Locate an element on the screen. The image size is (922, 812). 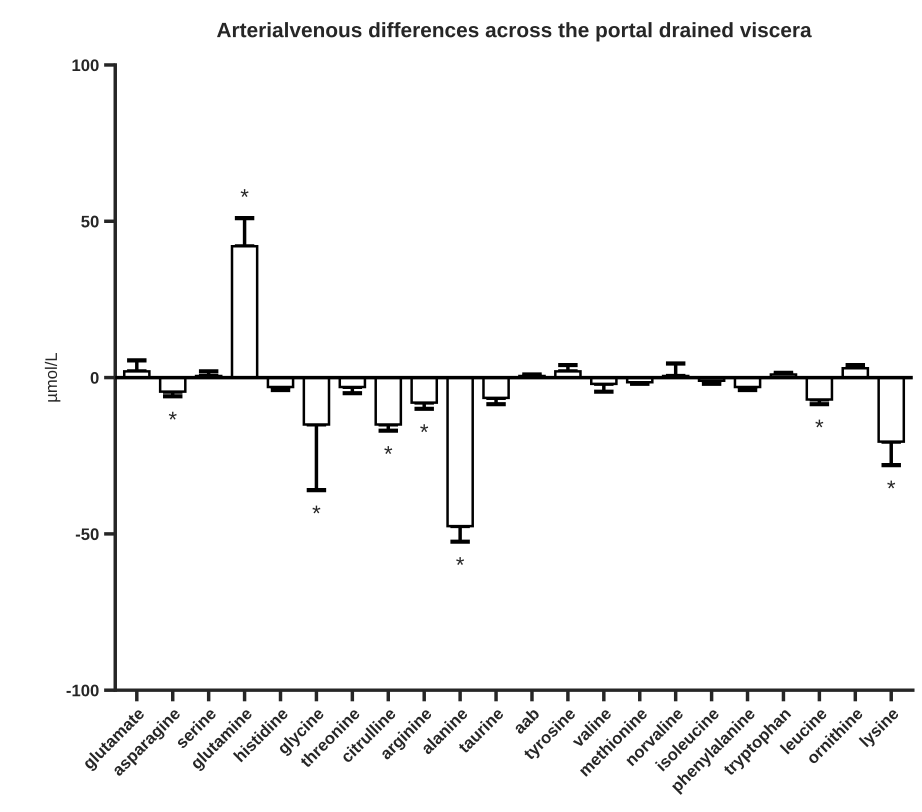
y-tick-label: 0 is located at coordinates (94, 378).